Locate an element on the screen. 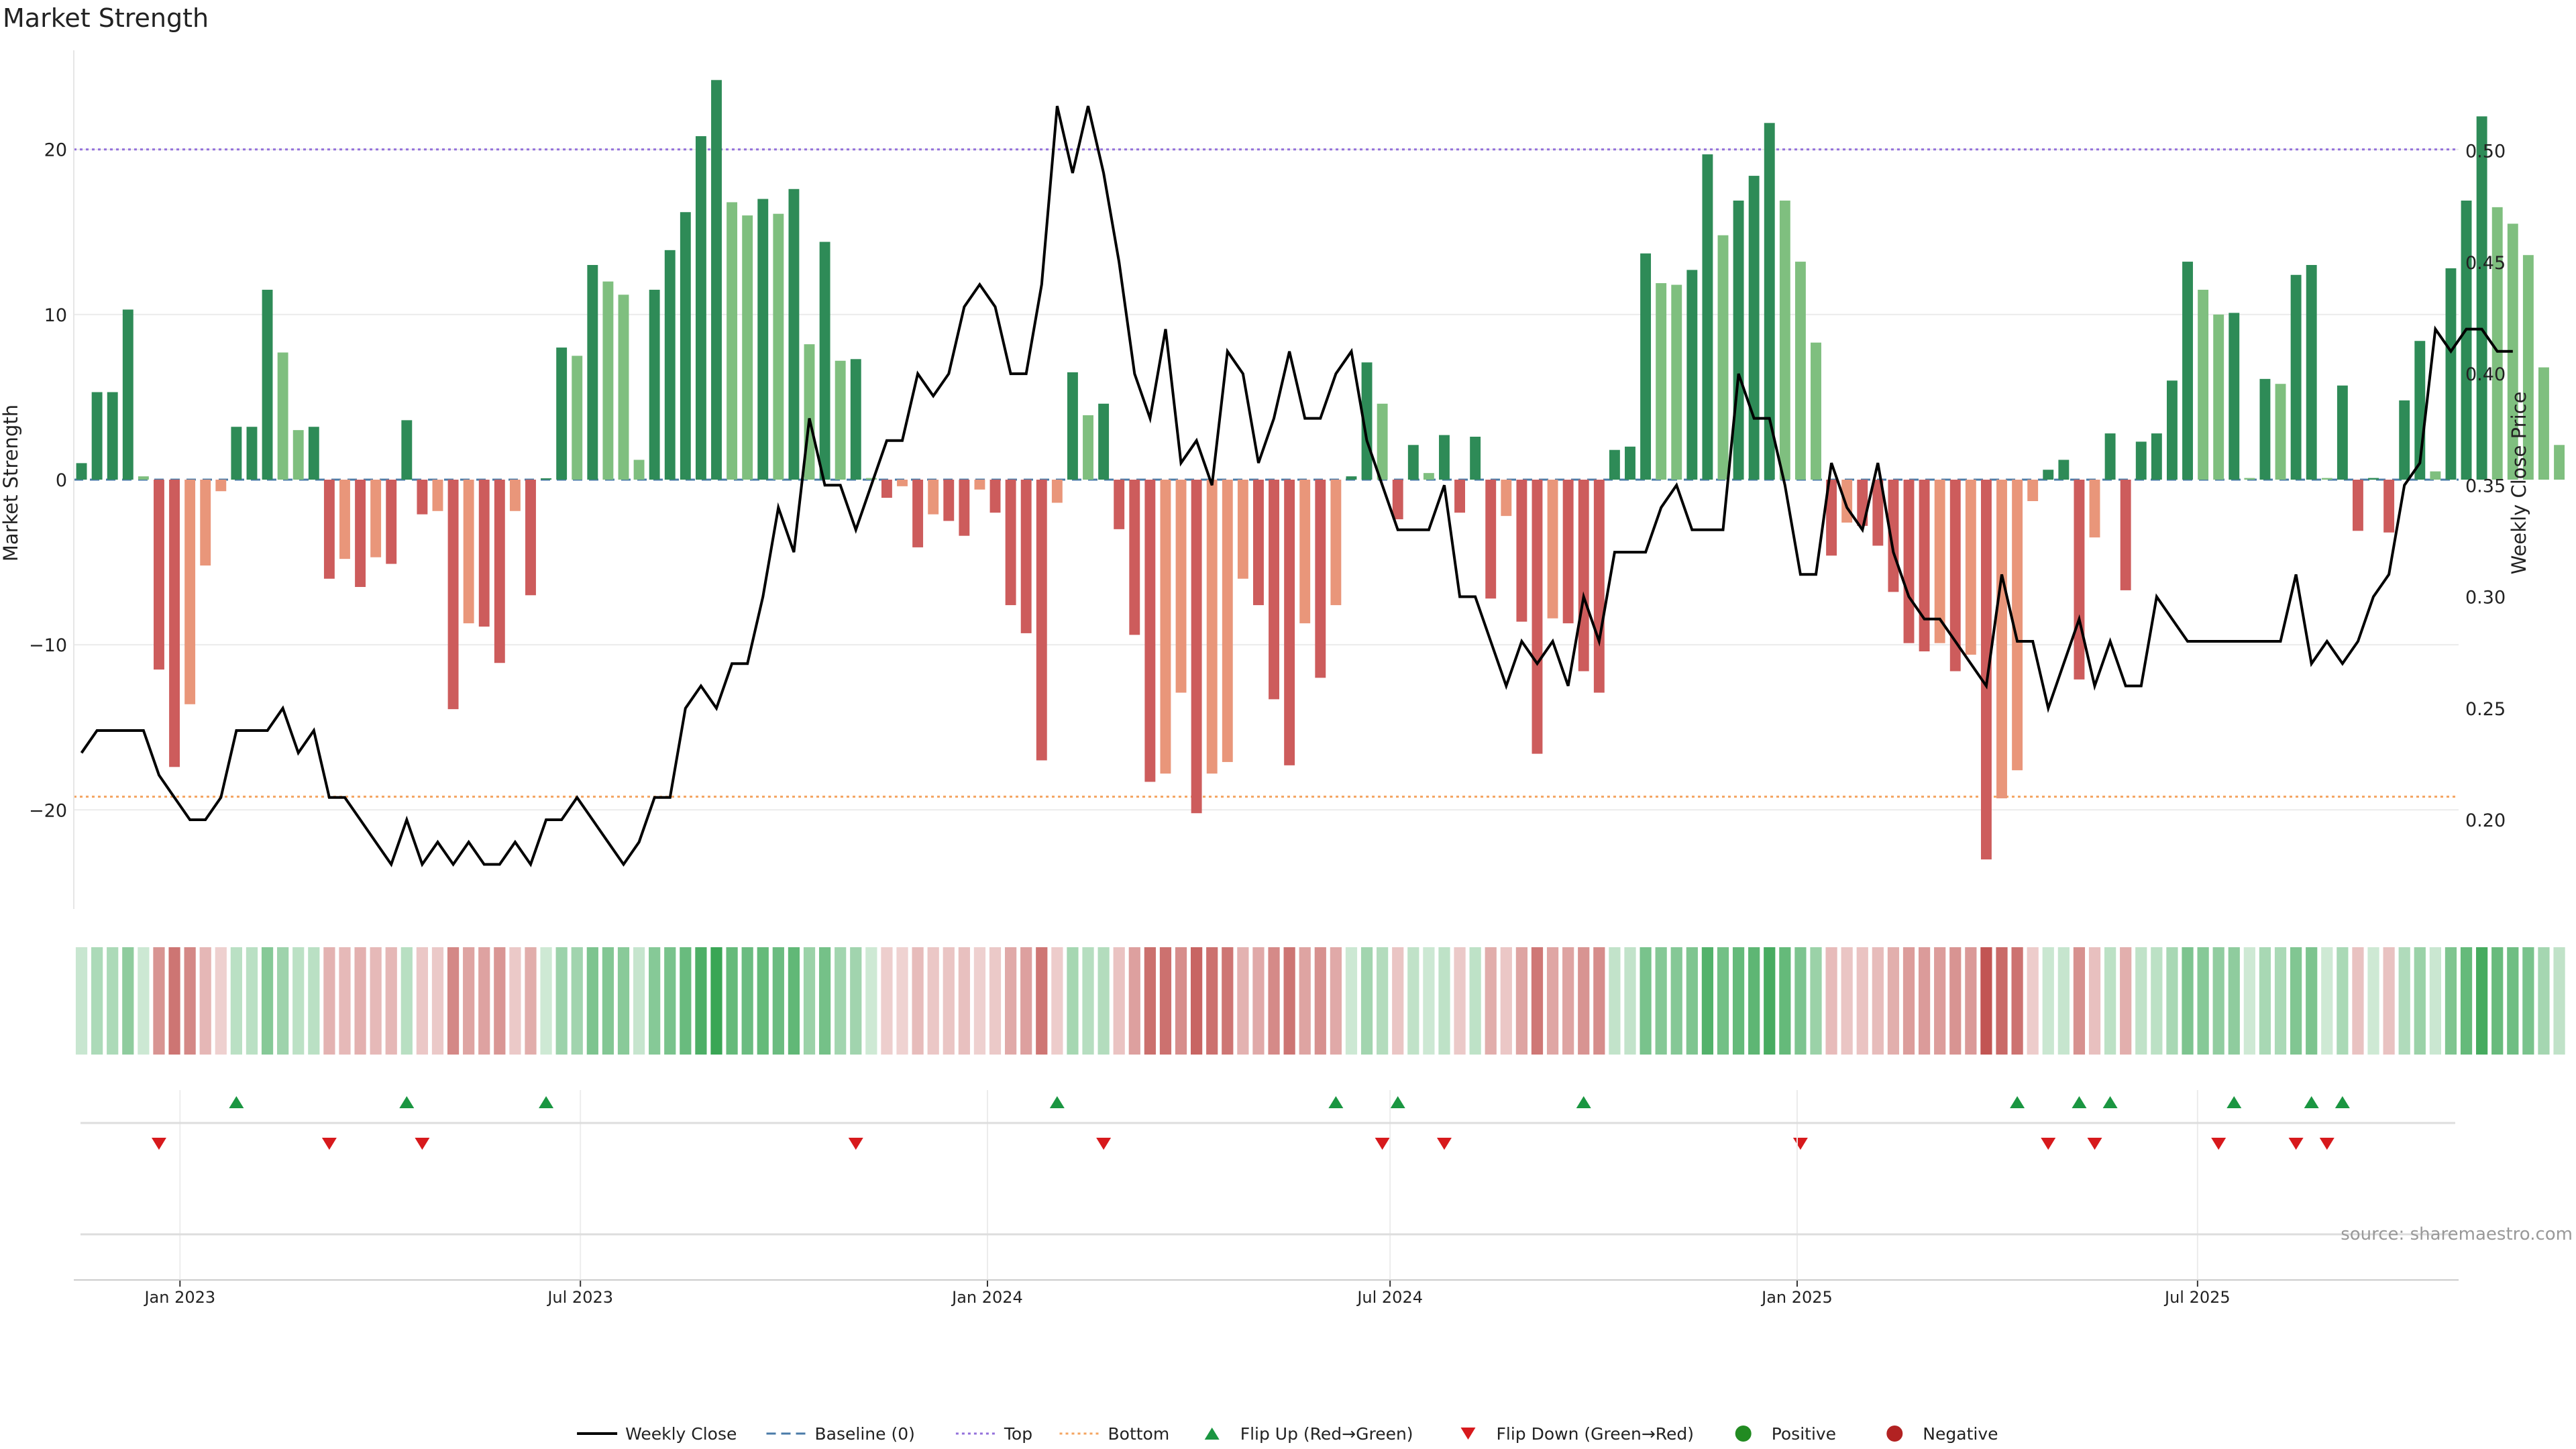 The height and width of the screenshot is (1449, 2576). flip-up-marker is located at coordinates (2017, 1102).